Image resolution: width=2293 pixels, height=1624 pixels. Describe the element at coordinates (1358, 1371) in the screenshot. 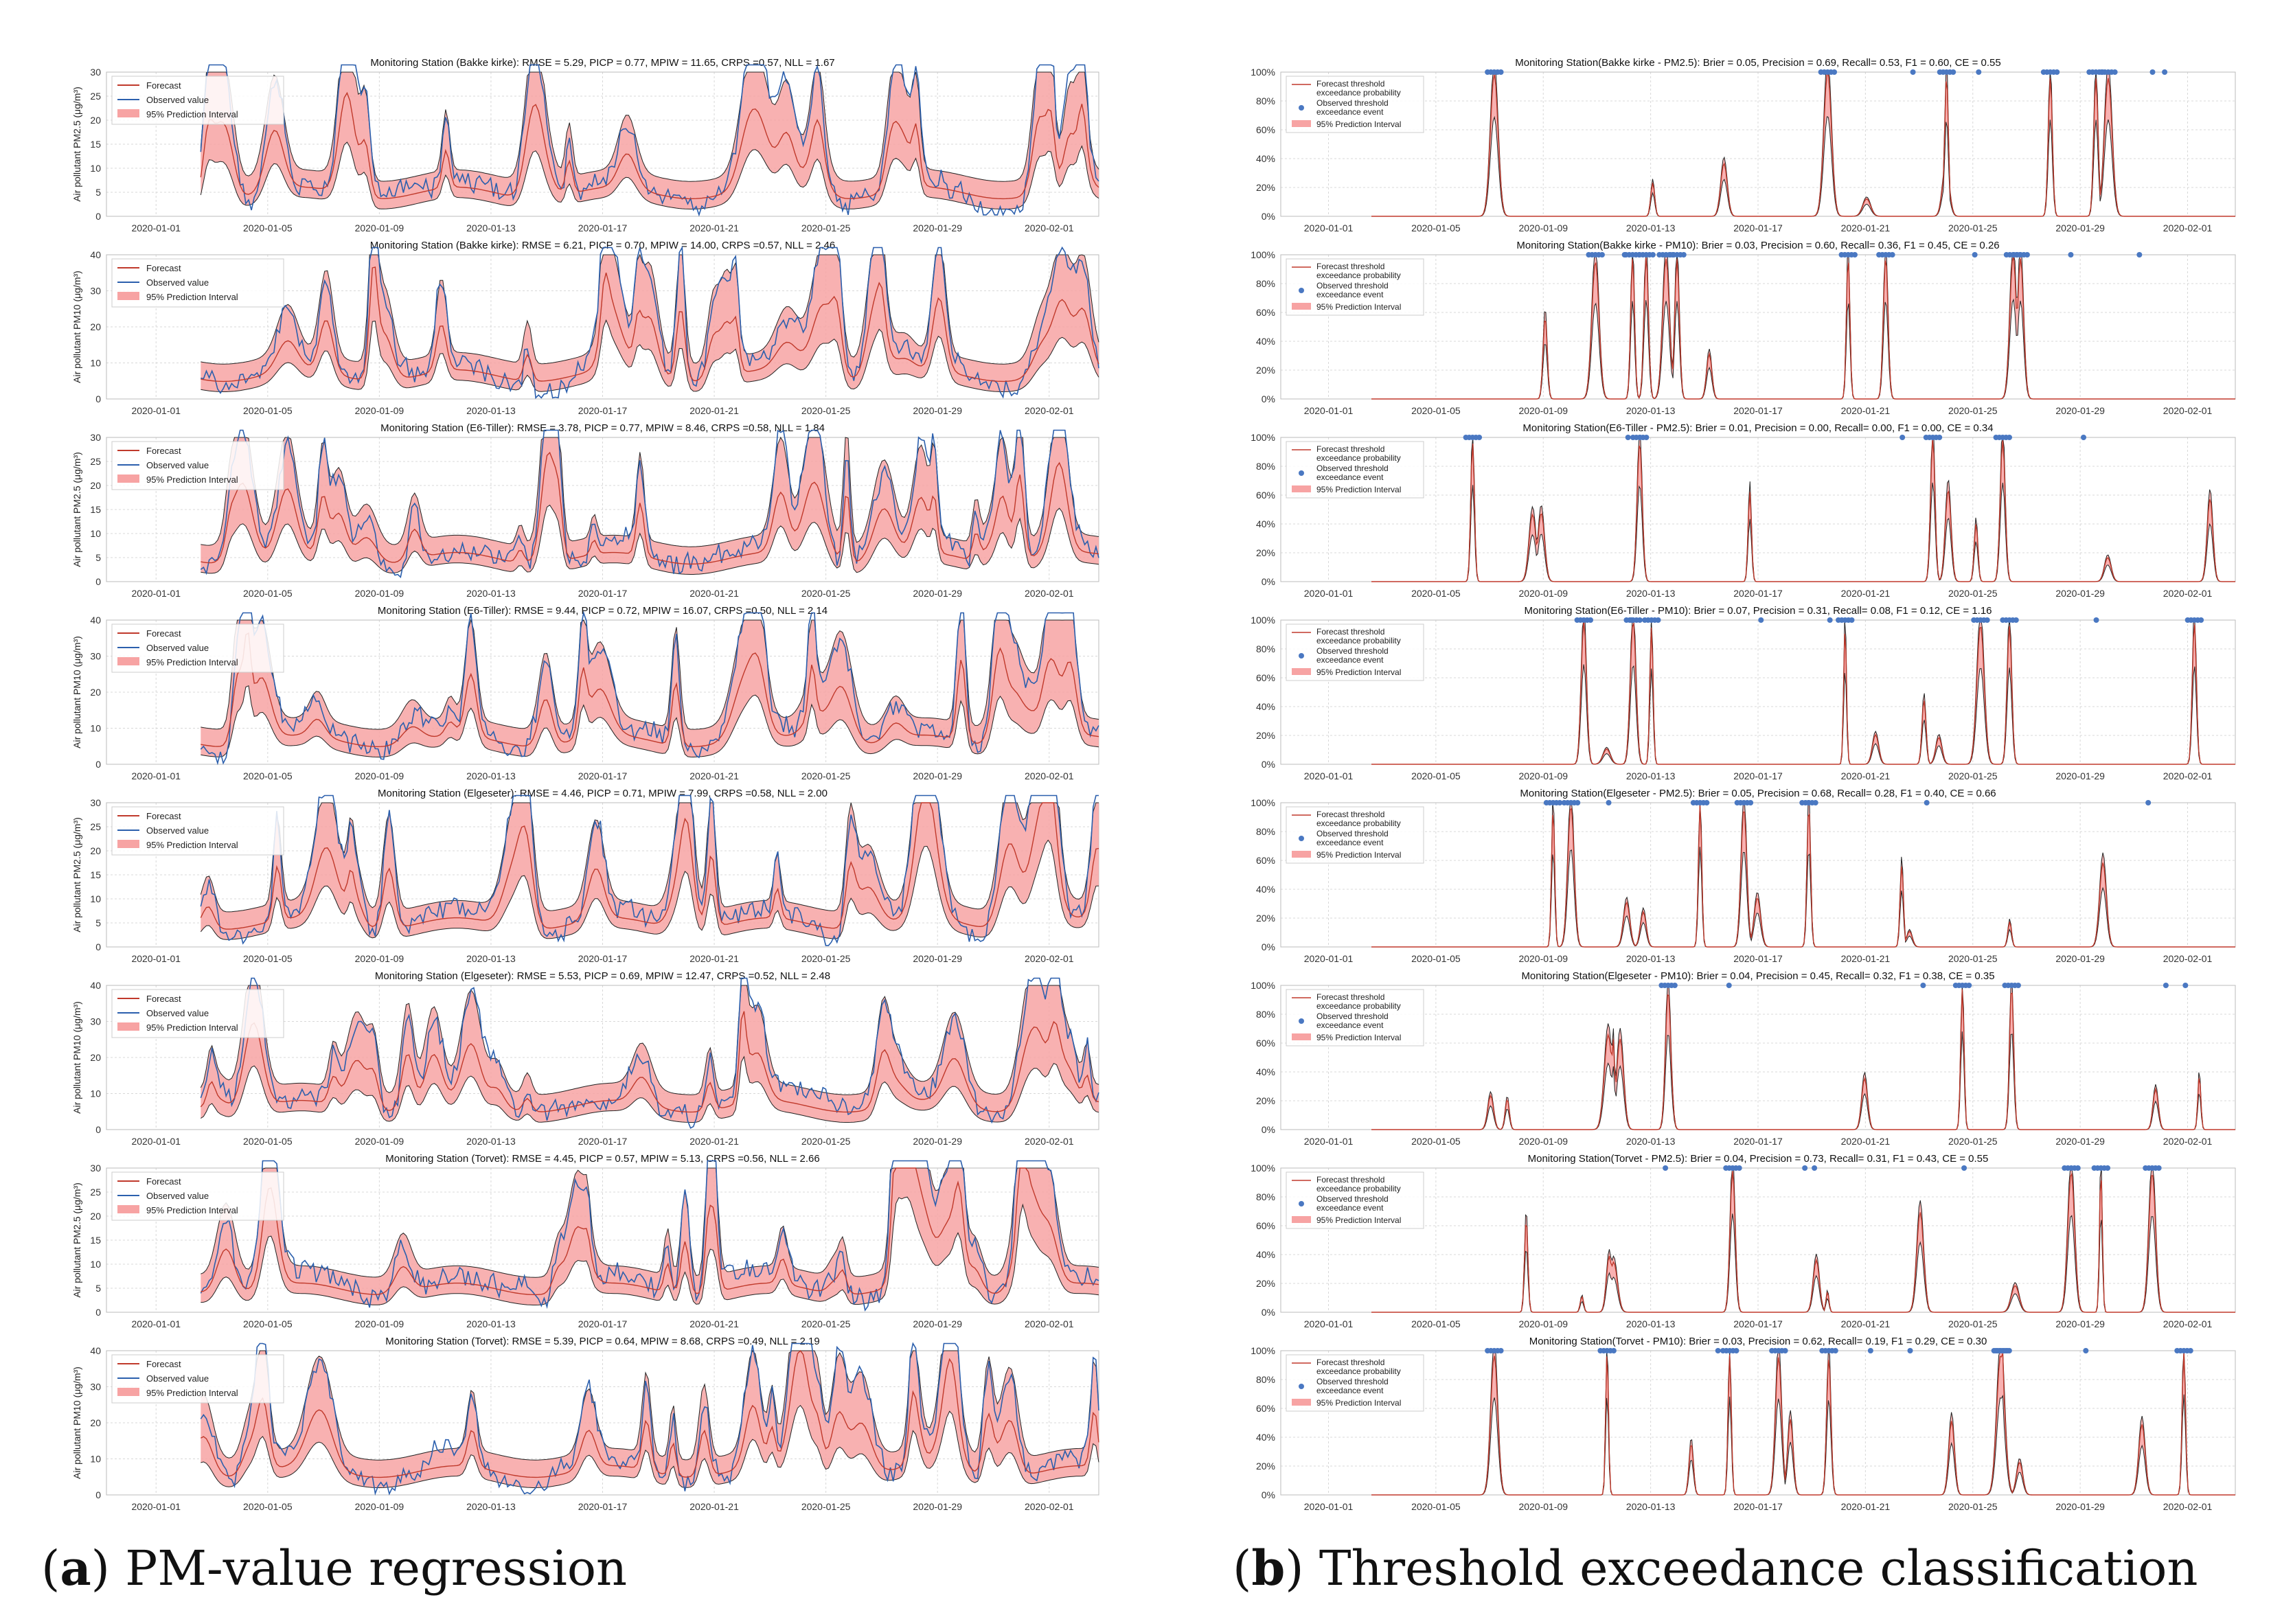

I see `legend-label: exceedance probability` at that location.